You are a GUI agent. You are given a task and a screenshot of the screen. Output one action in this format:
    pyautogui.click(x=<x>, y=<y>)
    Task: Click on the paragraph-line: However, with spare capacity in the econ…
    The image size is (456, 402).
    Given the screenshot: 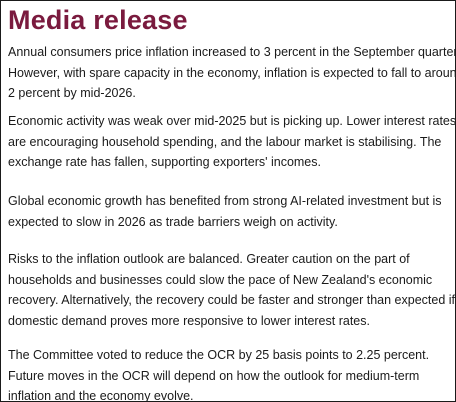 What is the action you would take?
    pyautogui.click(x=232, y=72)
    